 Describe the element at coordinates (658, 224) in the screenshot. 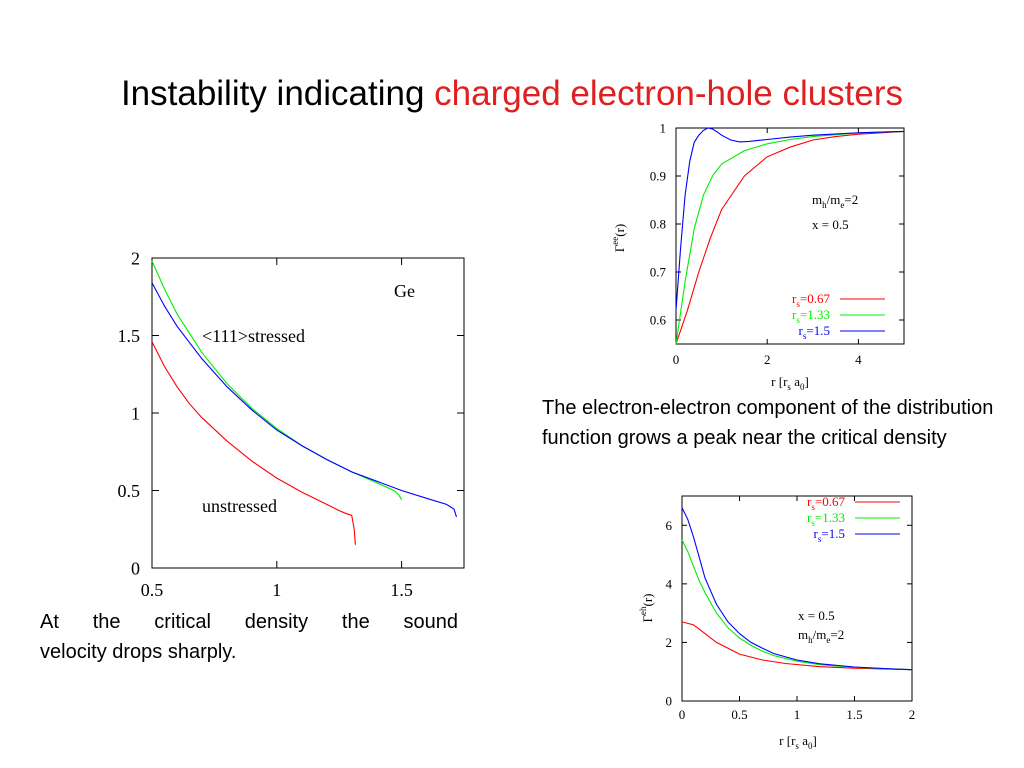

I see `y-tick-label: 0.8` at that location.